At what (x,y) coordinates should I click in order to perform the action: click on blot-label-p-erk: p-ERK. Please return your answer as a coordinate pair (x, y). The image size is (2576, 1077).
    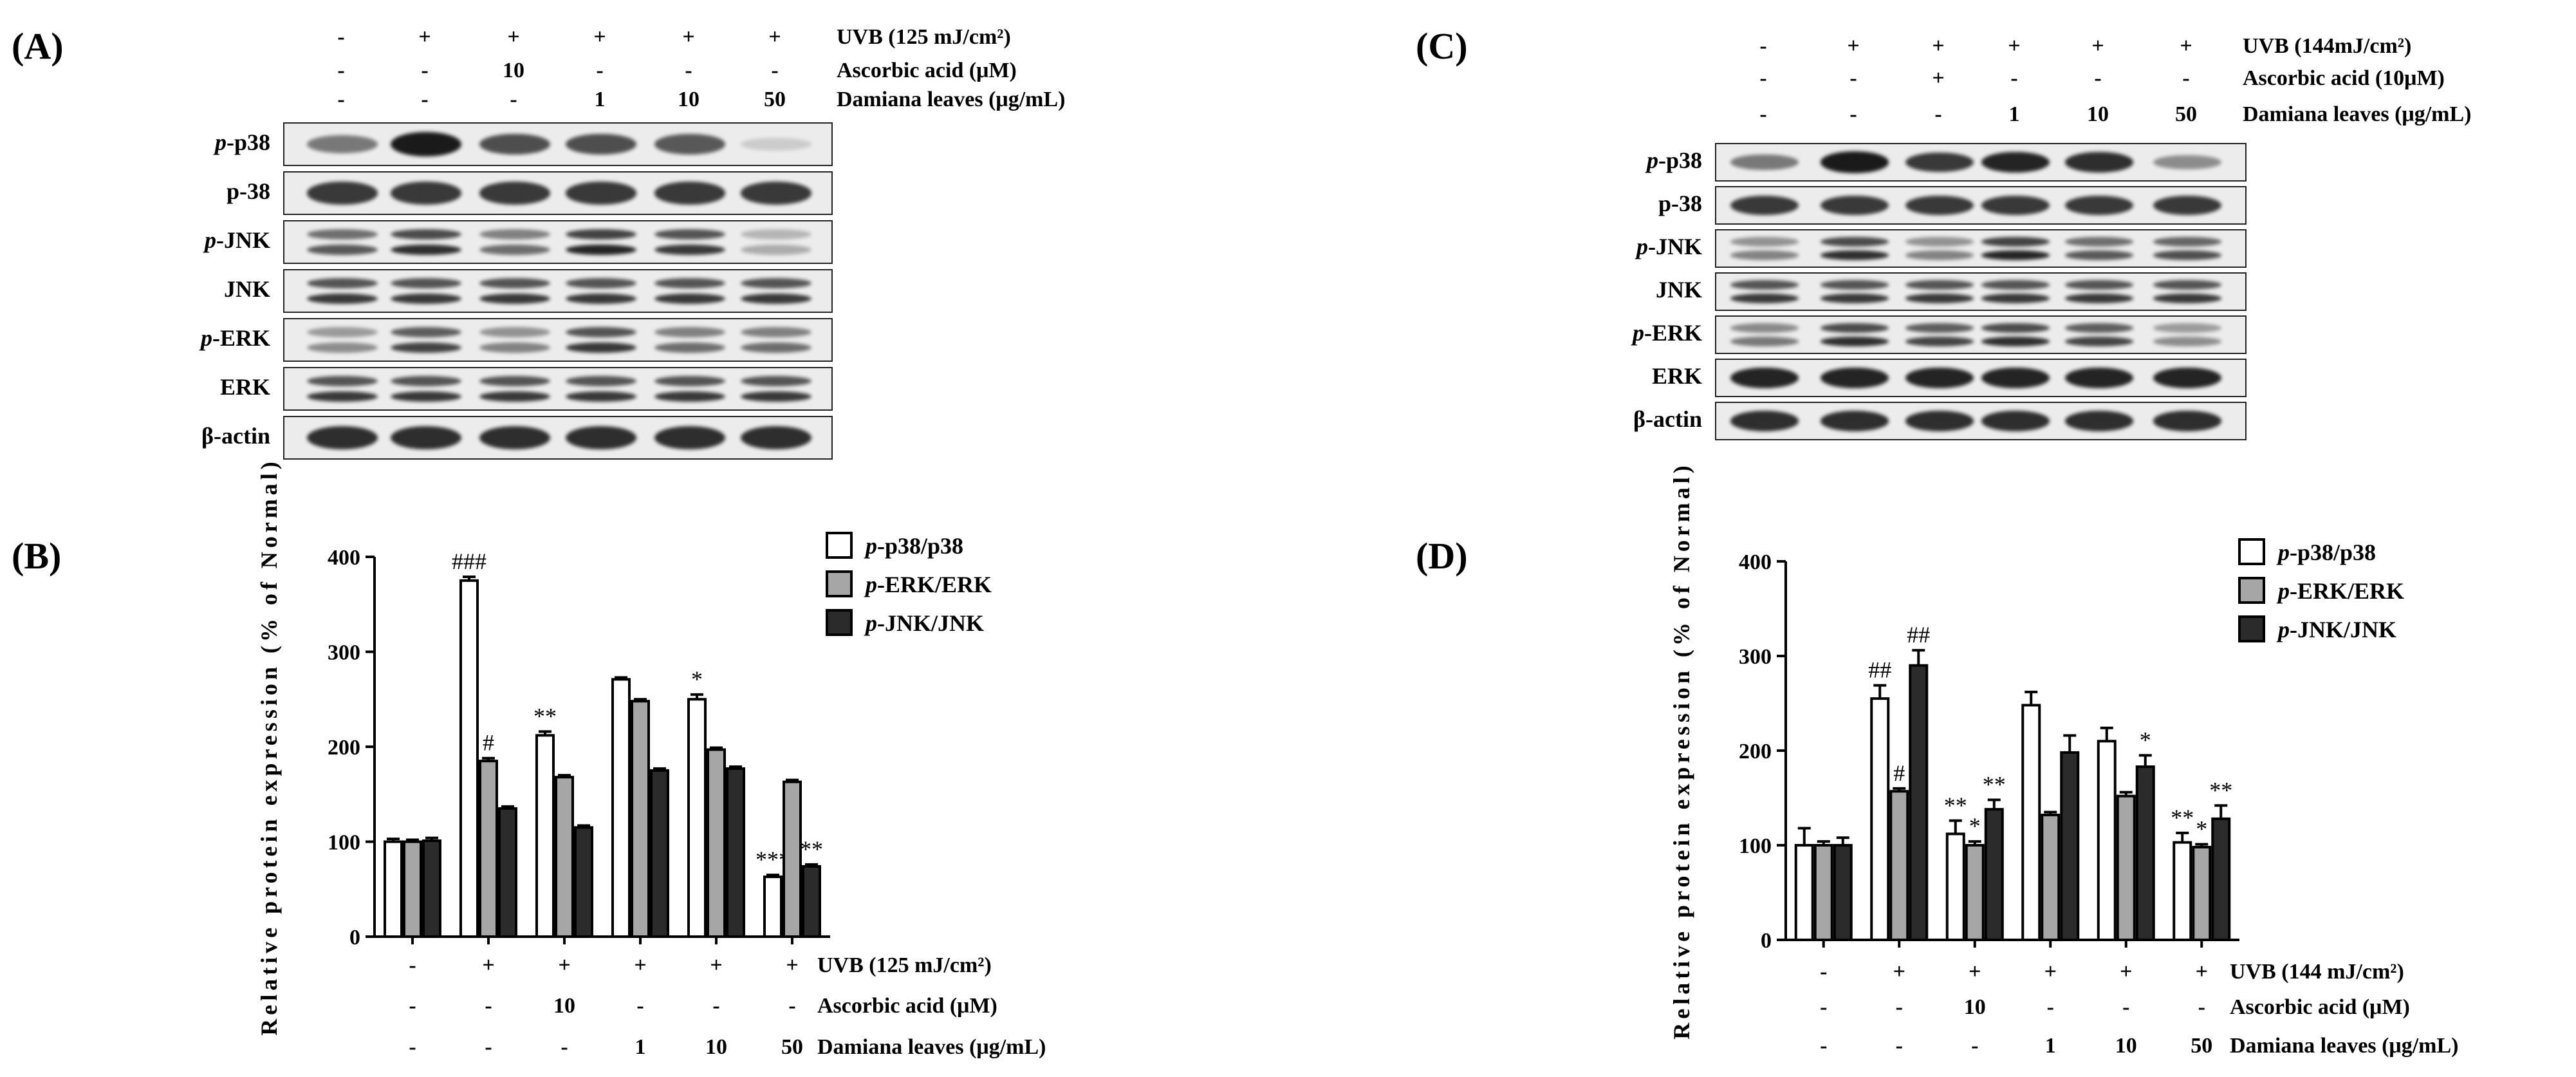
    Looking at the image, I should click on (171, 337).